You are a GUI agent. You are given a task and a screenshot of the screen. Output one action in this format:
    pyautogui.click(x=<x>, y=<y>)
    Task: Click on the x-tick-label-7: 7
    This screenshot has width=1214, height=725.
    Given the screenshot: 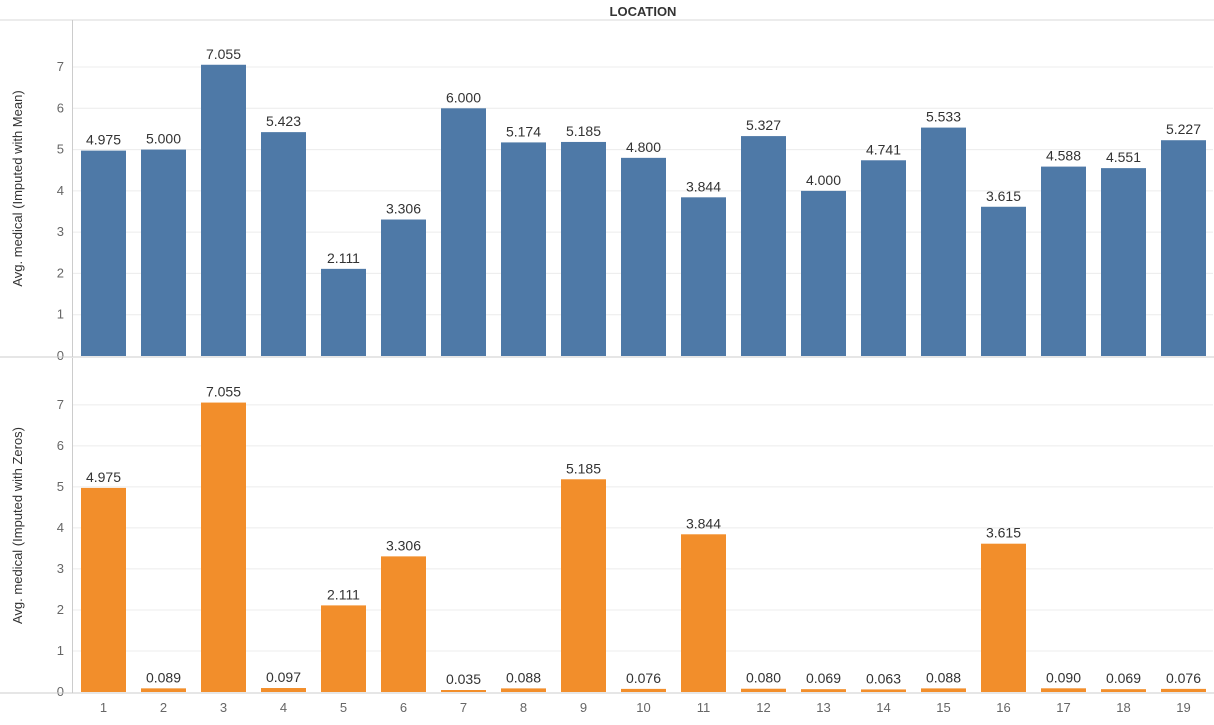 What is the action you would take?
    pyautogui.click(x=463, y=707)
    